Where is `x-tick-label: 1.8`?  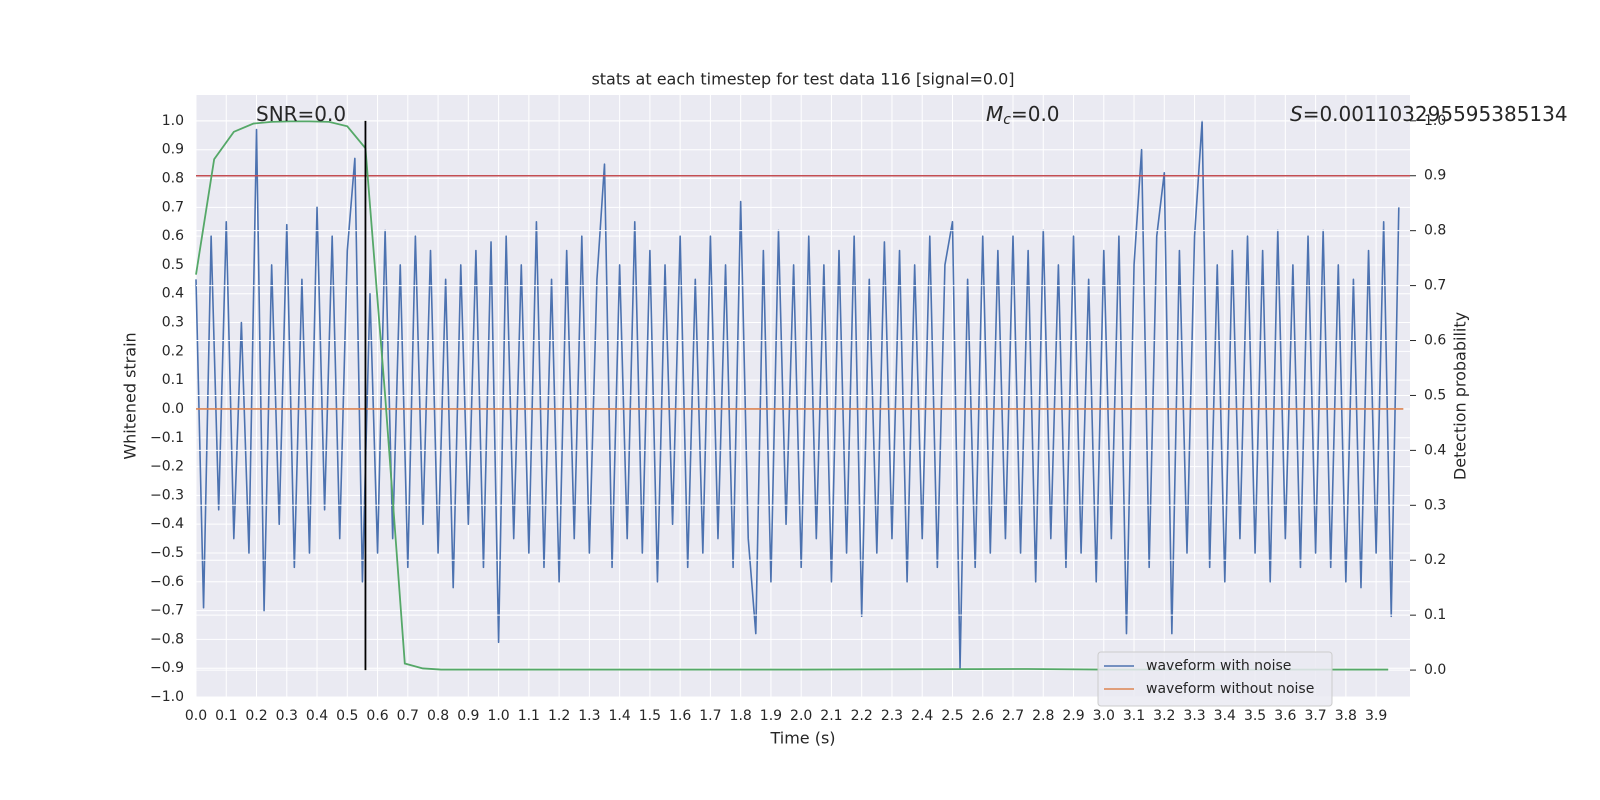
x-tick-label: 1.8 is located at coordinates (741, 716).